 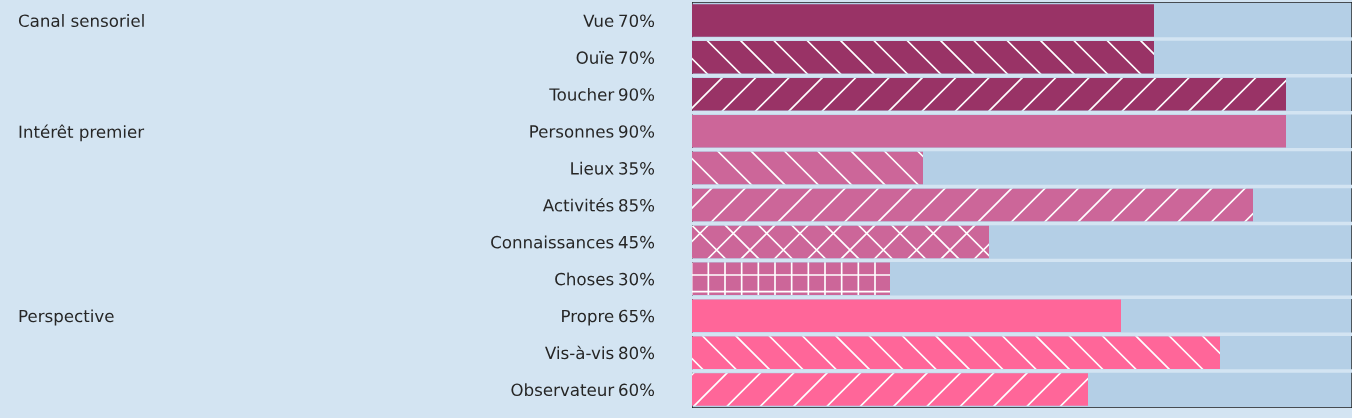 What do you see at coordinates (637, 353) in the screenshot?
I see `data-label: 80%` at bounding box center [637, 353].